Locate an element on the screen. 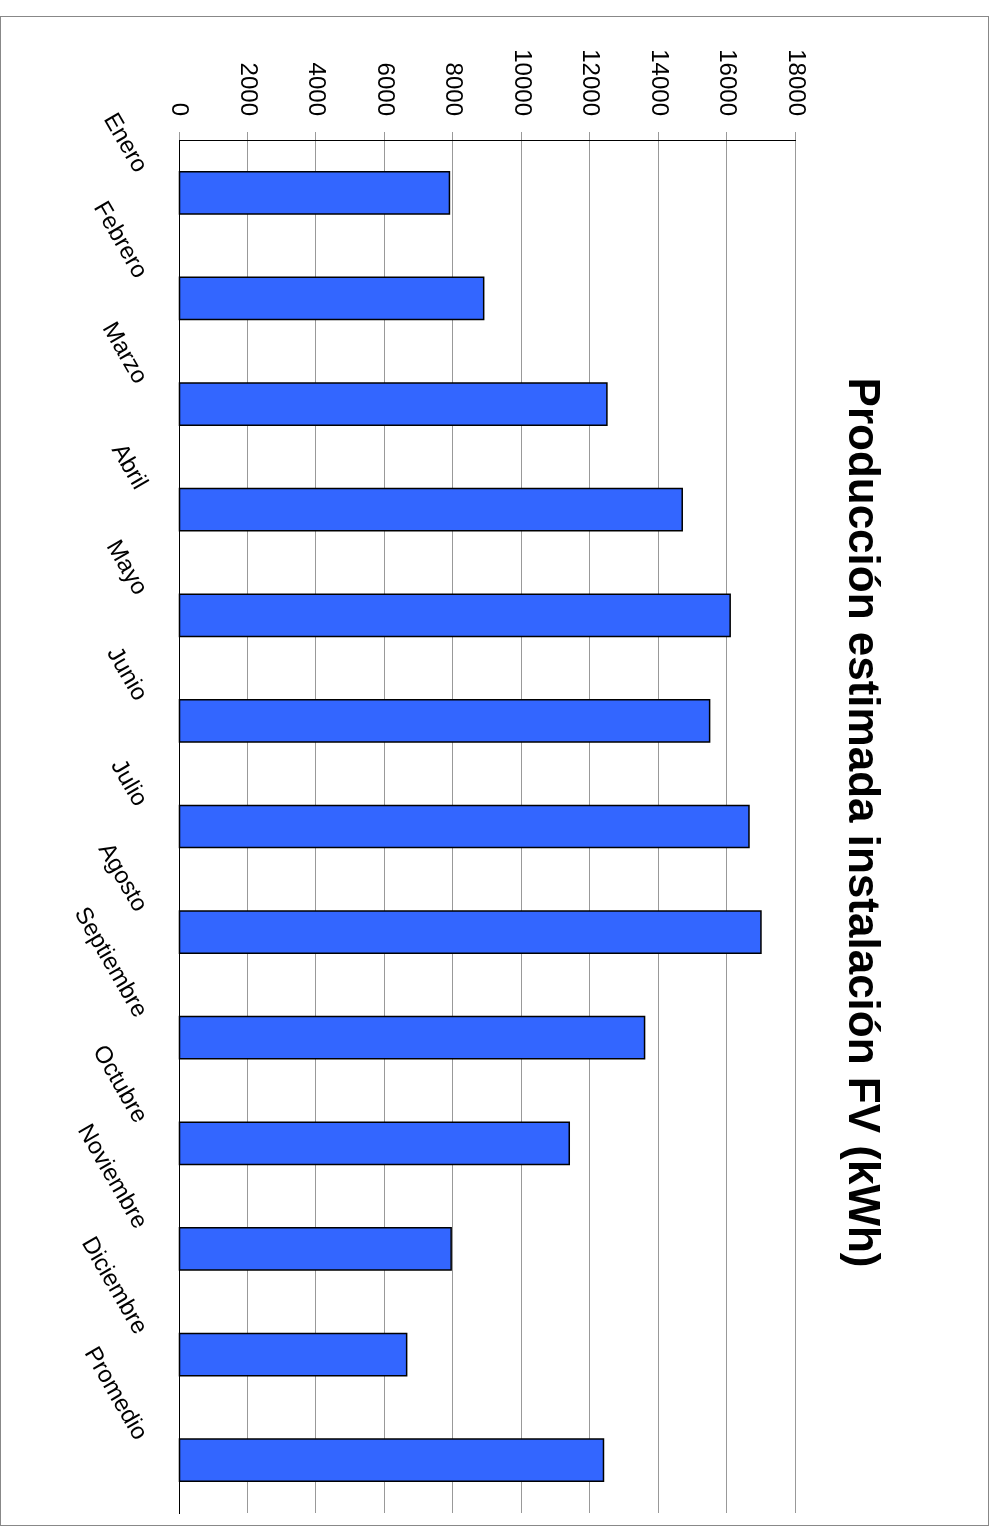  text: Producción estimada instalación FV (kWh) is located at coordinates (865, 822).